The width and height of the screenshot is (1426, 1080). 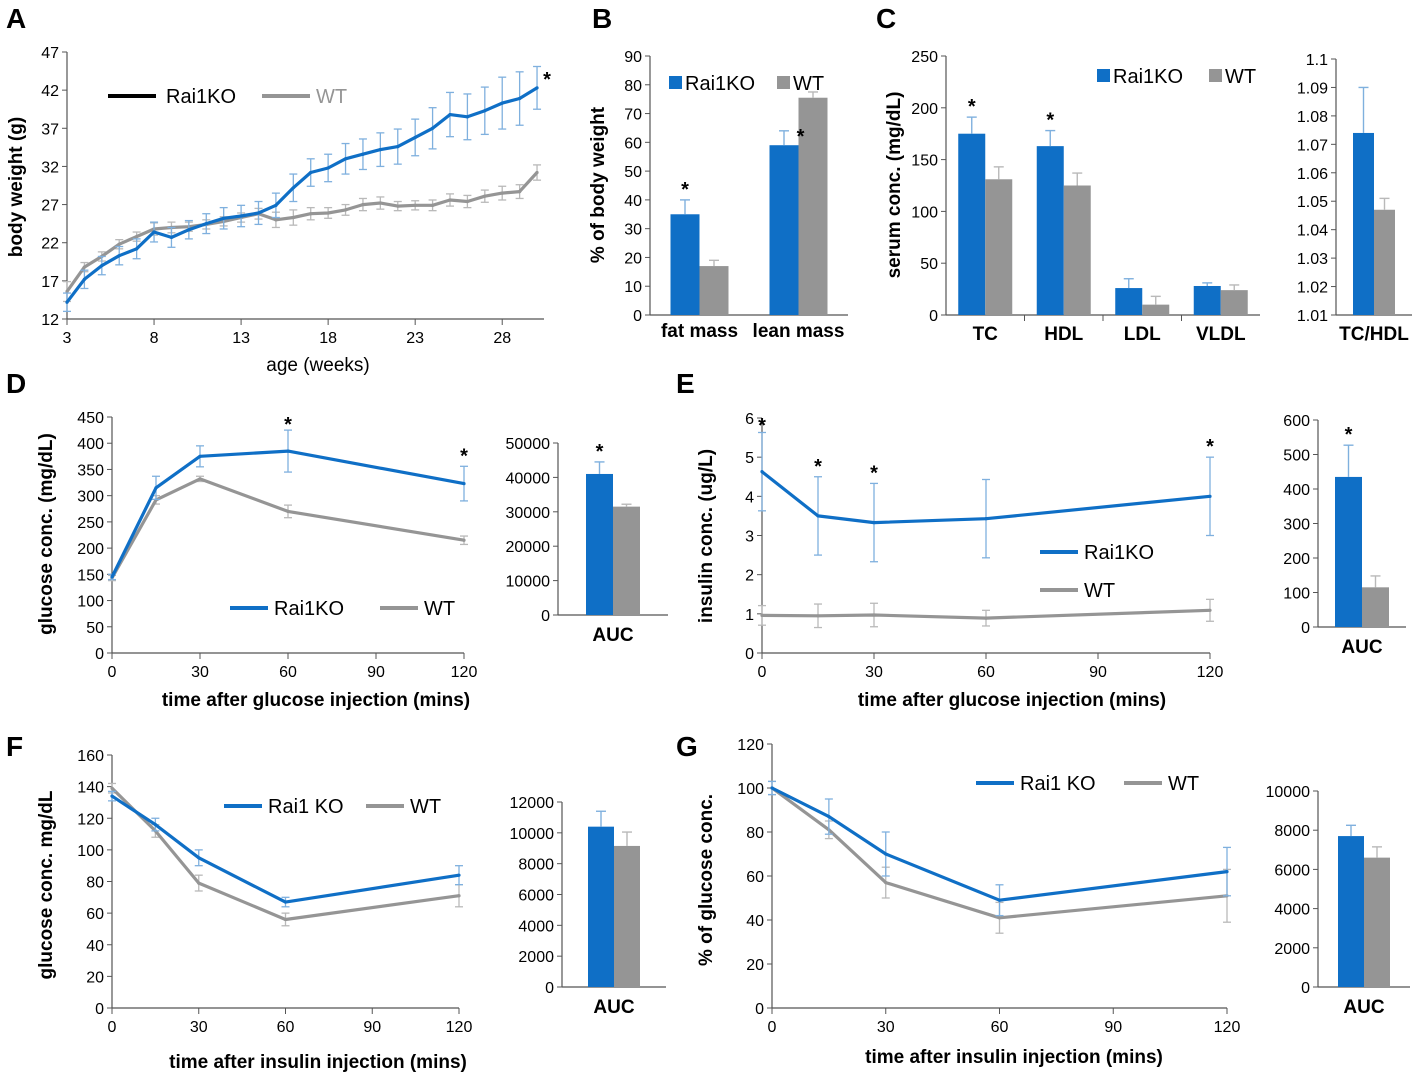 What do you see at coordinates (1227, 1027) in the screenshot?
I see `x-tick-label: 120` at bounding box center [1227, 1027].